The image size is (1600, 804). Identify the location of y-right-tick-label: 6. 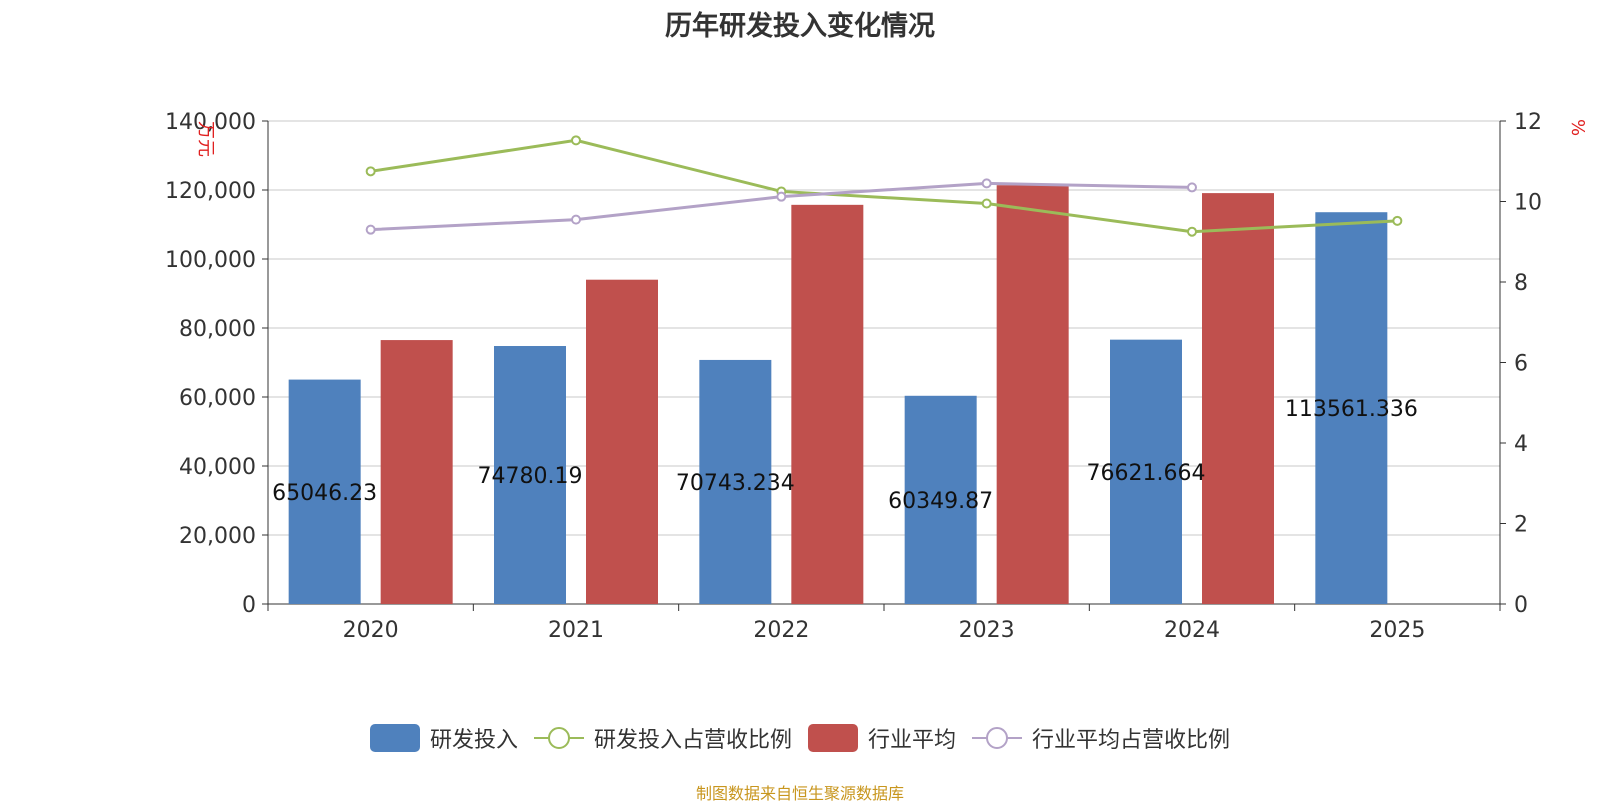
(1521, 364).